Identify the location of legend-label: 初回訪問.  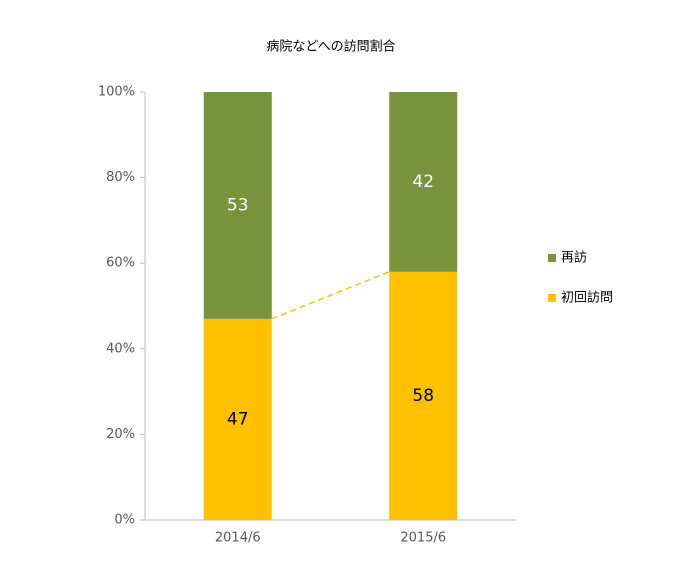
(587, 298).